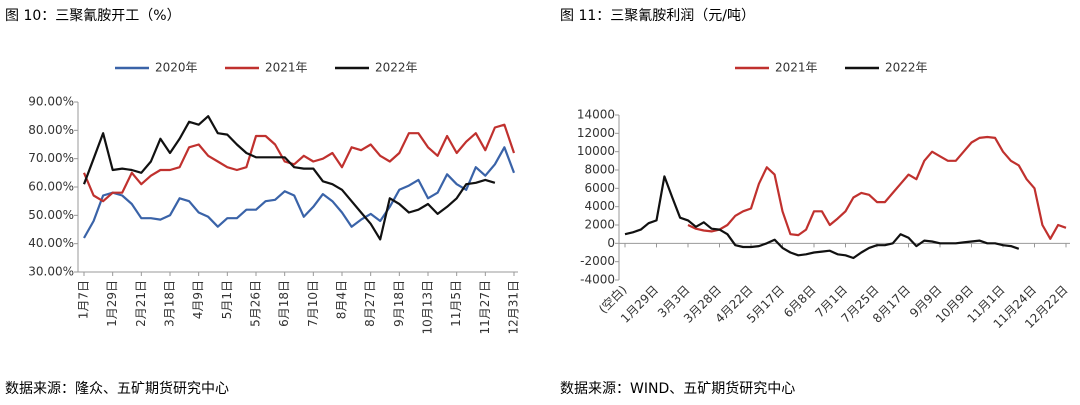 The image size is (1080, 405). Describe the element at coordinates (51, 158) in the screenshot. I see `y-tick-label: 70.00%` at that location.